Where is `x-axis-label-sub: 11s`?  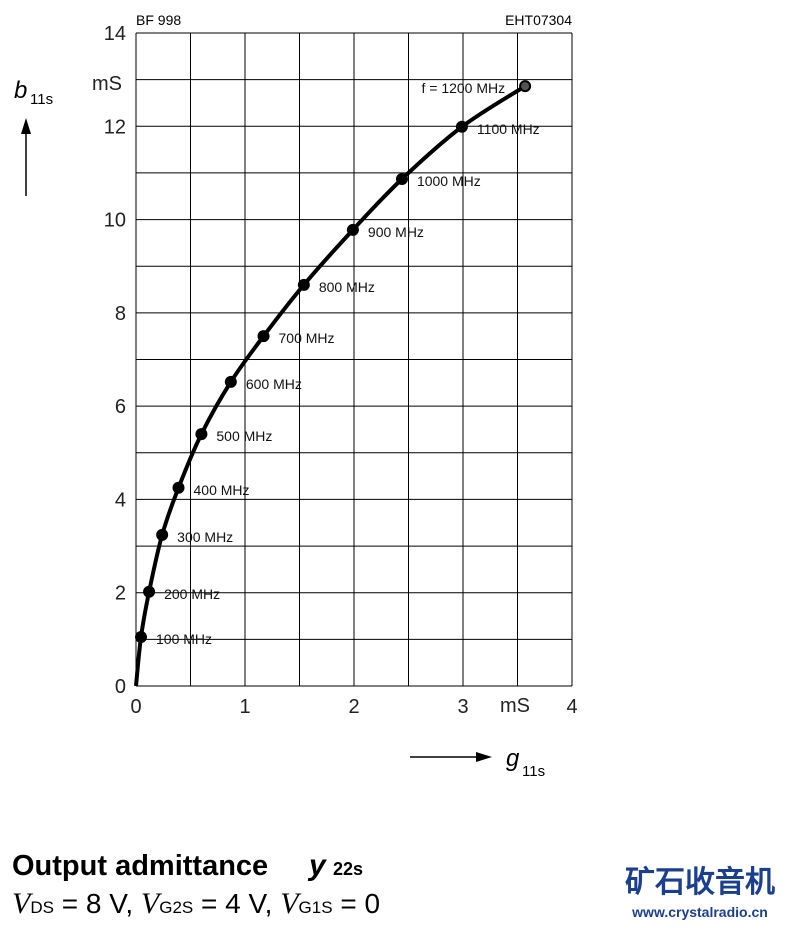 x-axis-label-sub: 11s is located at coordinates (533, 771).